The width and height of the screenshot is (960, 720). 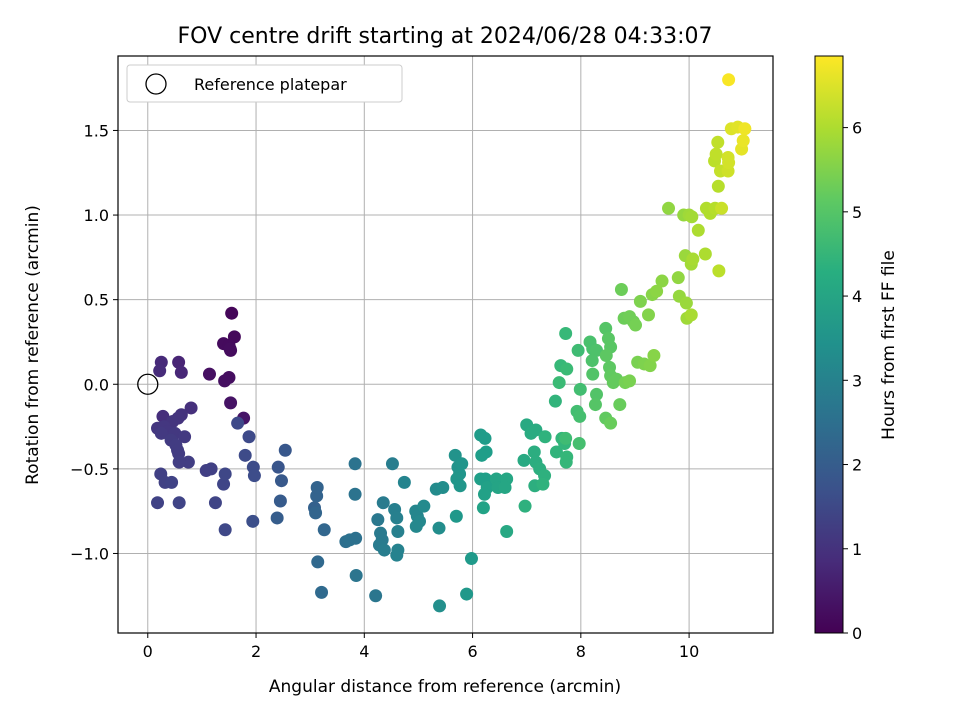 I want to click on y-tick-label: −0.5, so click(x=89, y=469).